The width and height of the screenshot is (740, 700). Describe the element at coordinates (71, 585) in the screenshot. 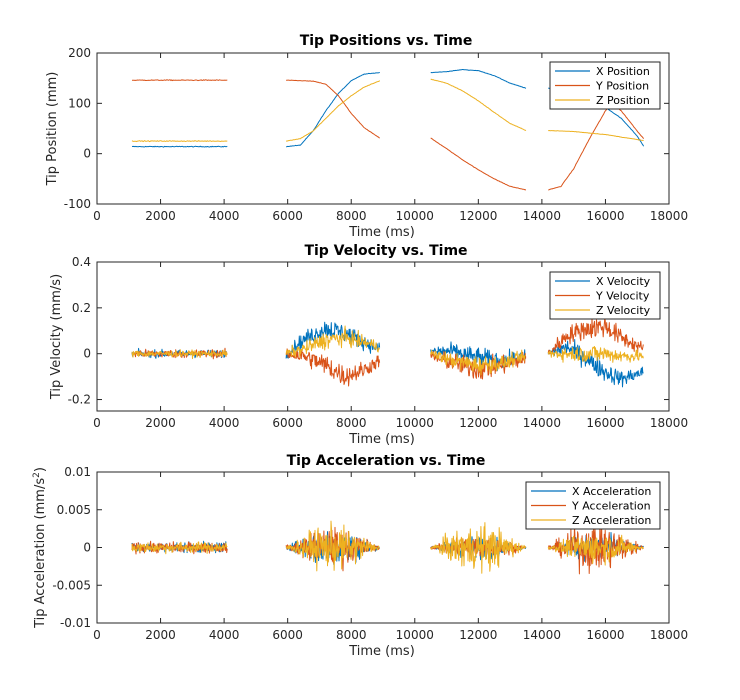

I see `y-tick-label: -0.005` at that location.